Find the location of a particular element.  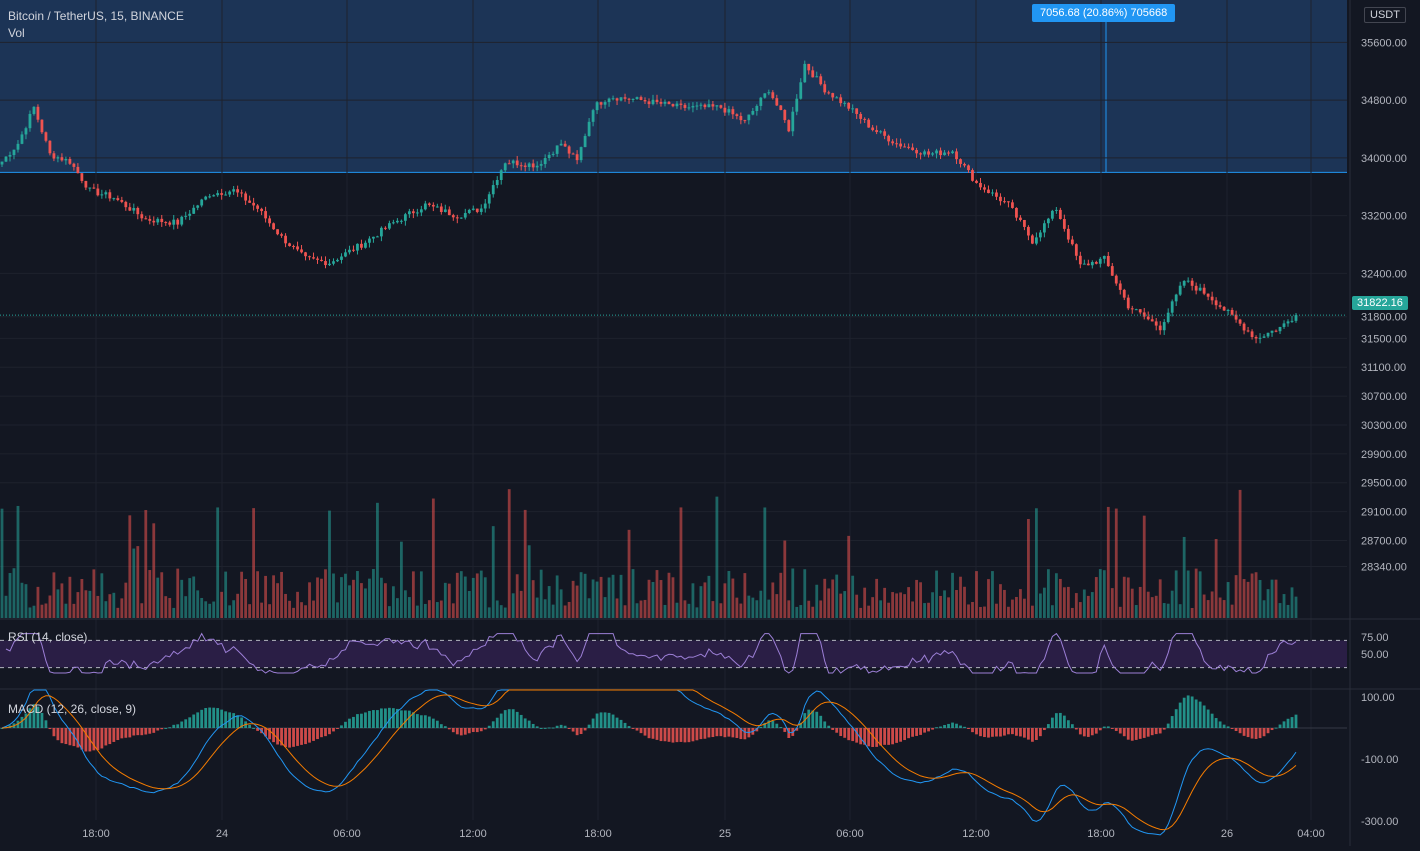

macd-tick-label: -300.00 is located at coordinates (1379, 822).